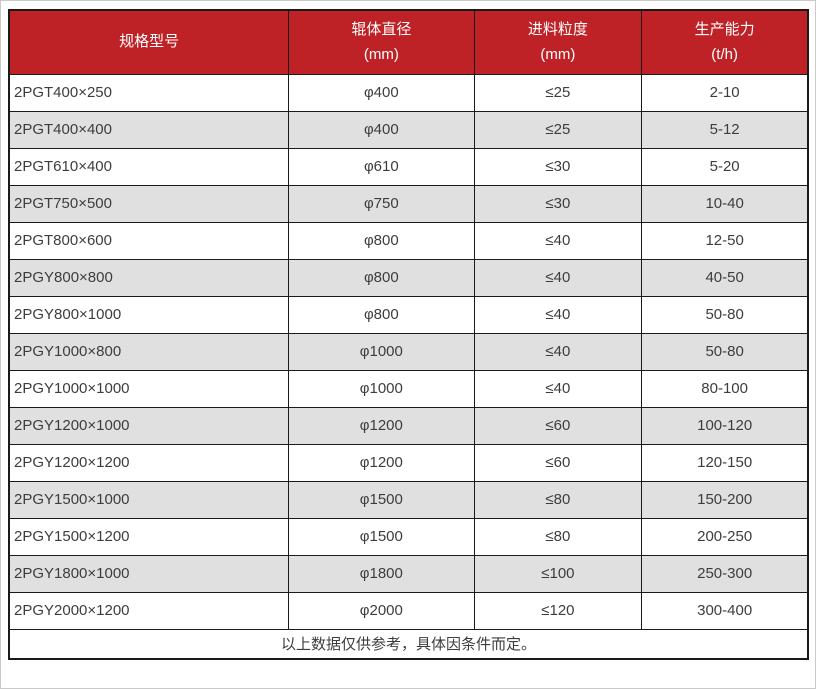 Image resolution: width=816 pixels, height=689 pixels. I want to click on model-cell: 2PGT800×600, so click(149, 240).